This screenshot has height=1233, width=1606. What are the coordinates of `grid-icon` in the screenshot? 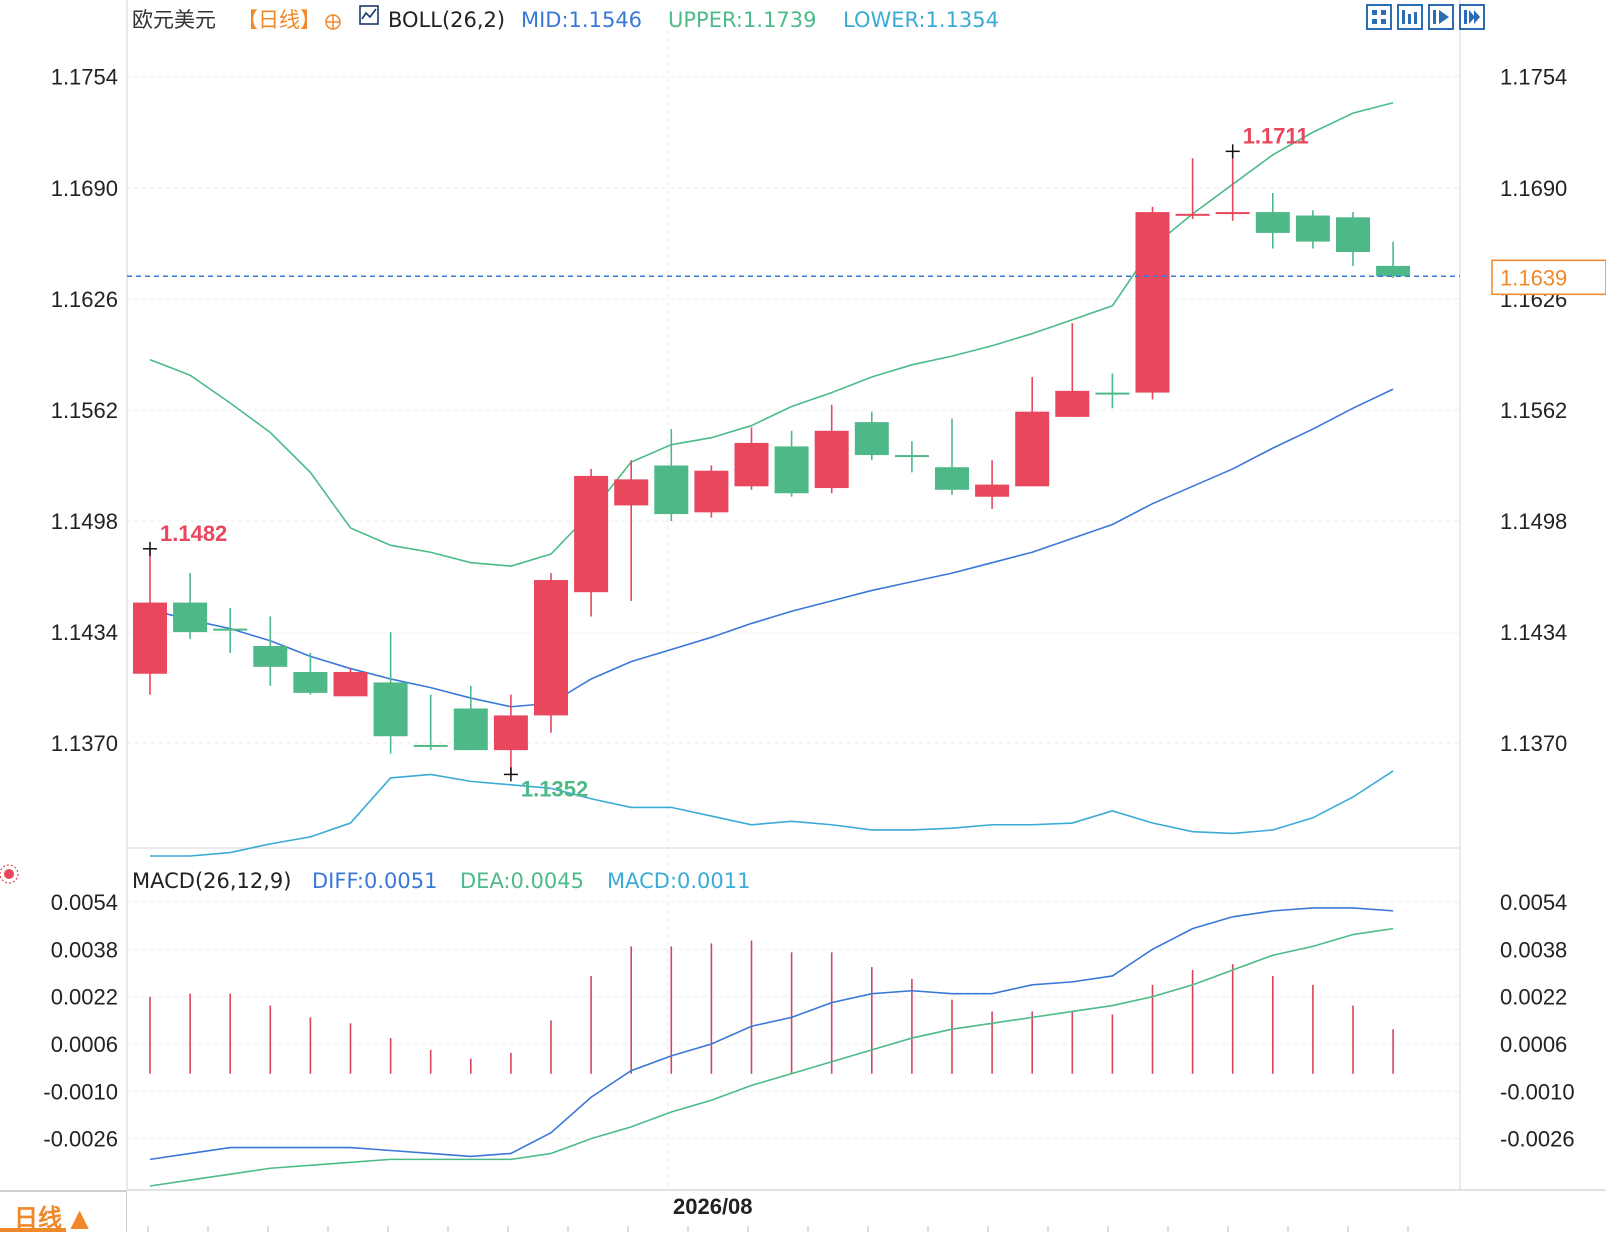 It's located at (1379, 17).